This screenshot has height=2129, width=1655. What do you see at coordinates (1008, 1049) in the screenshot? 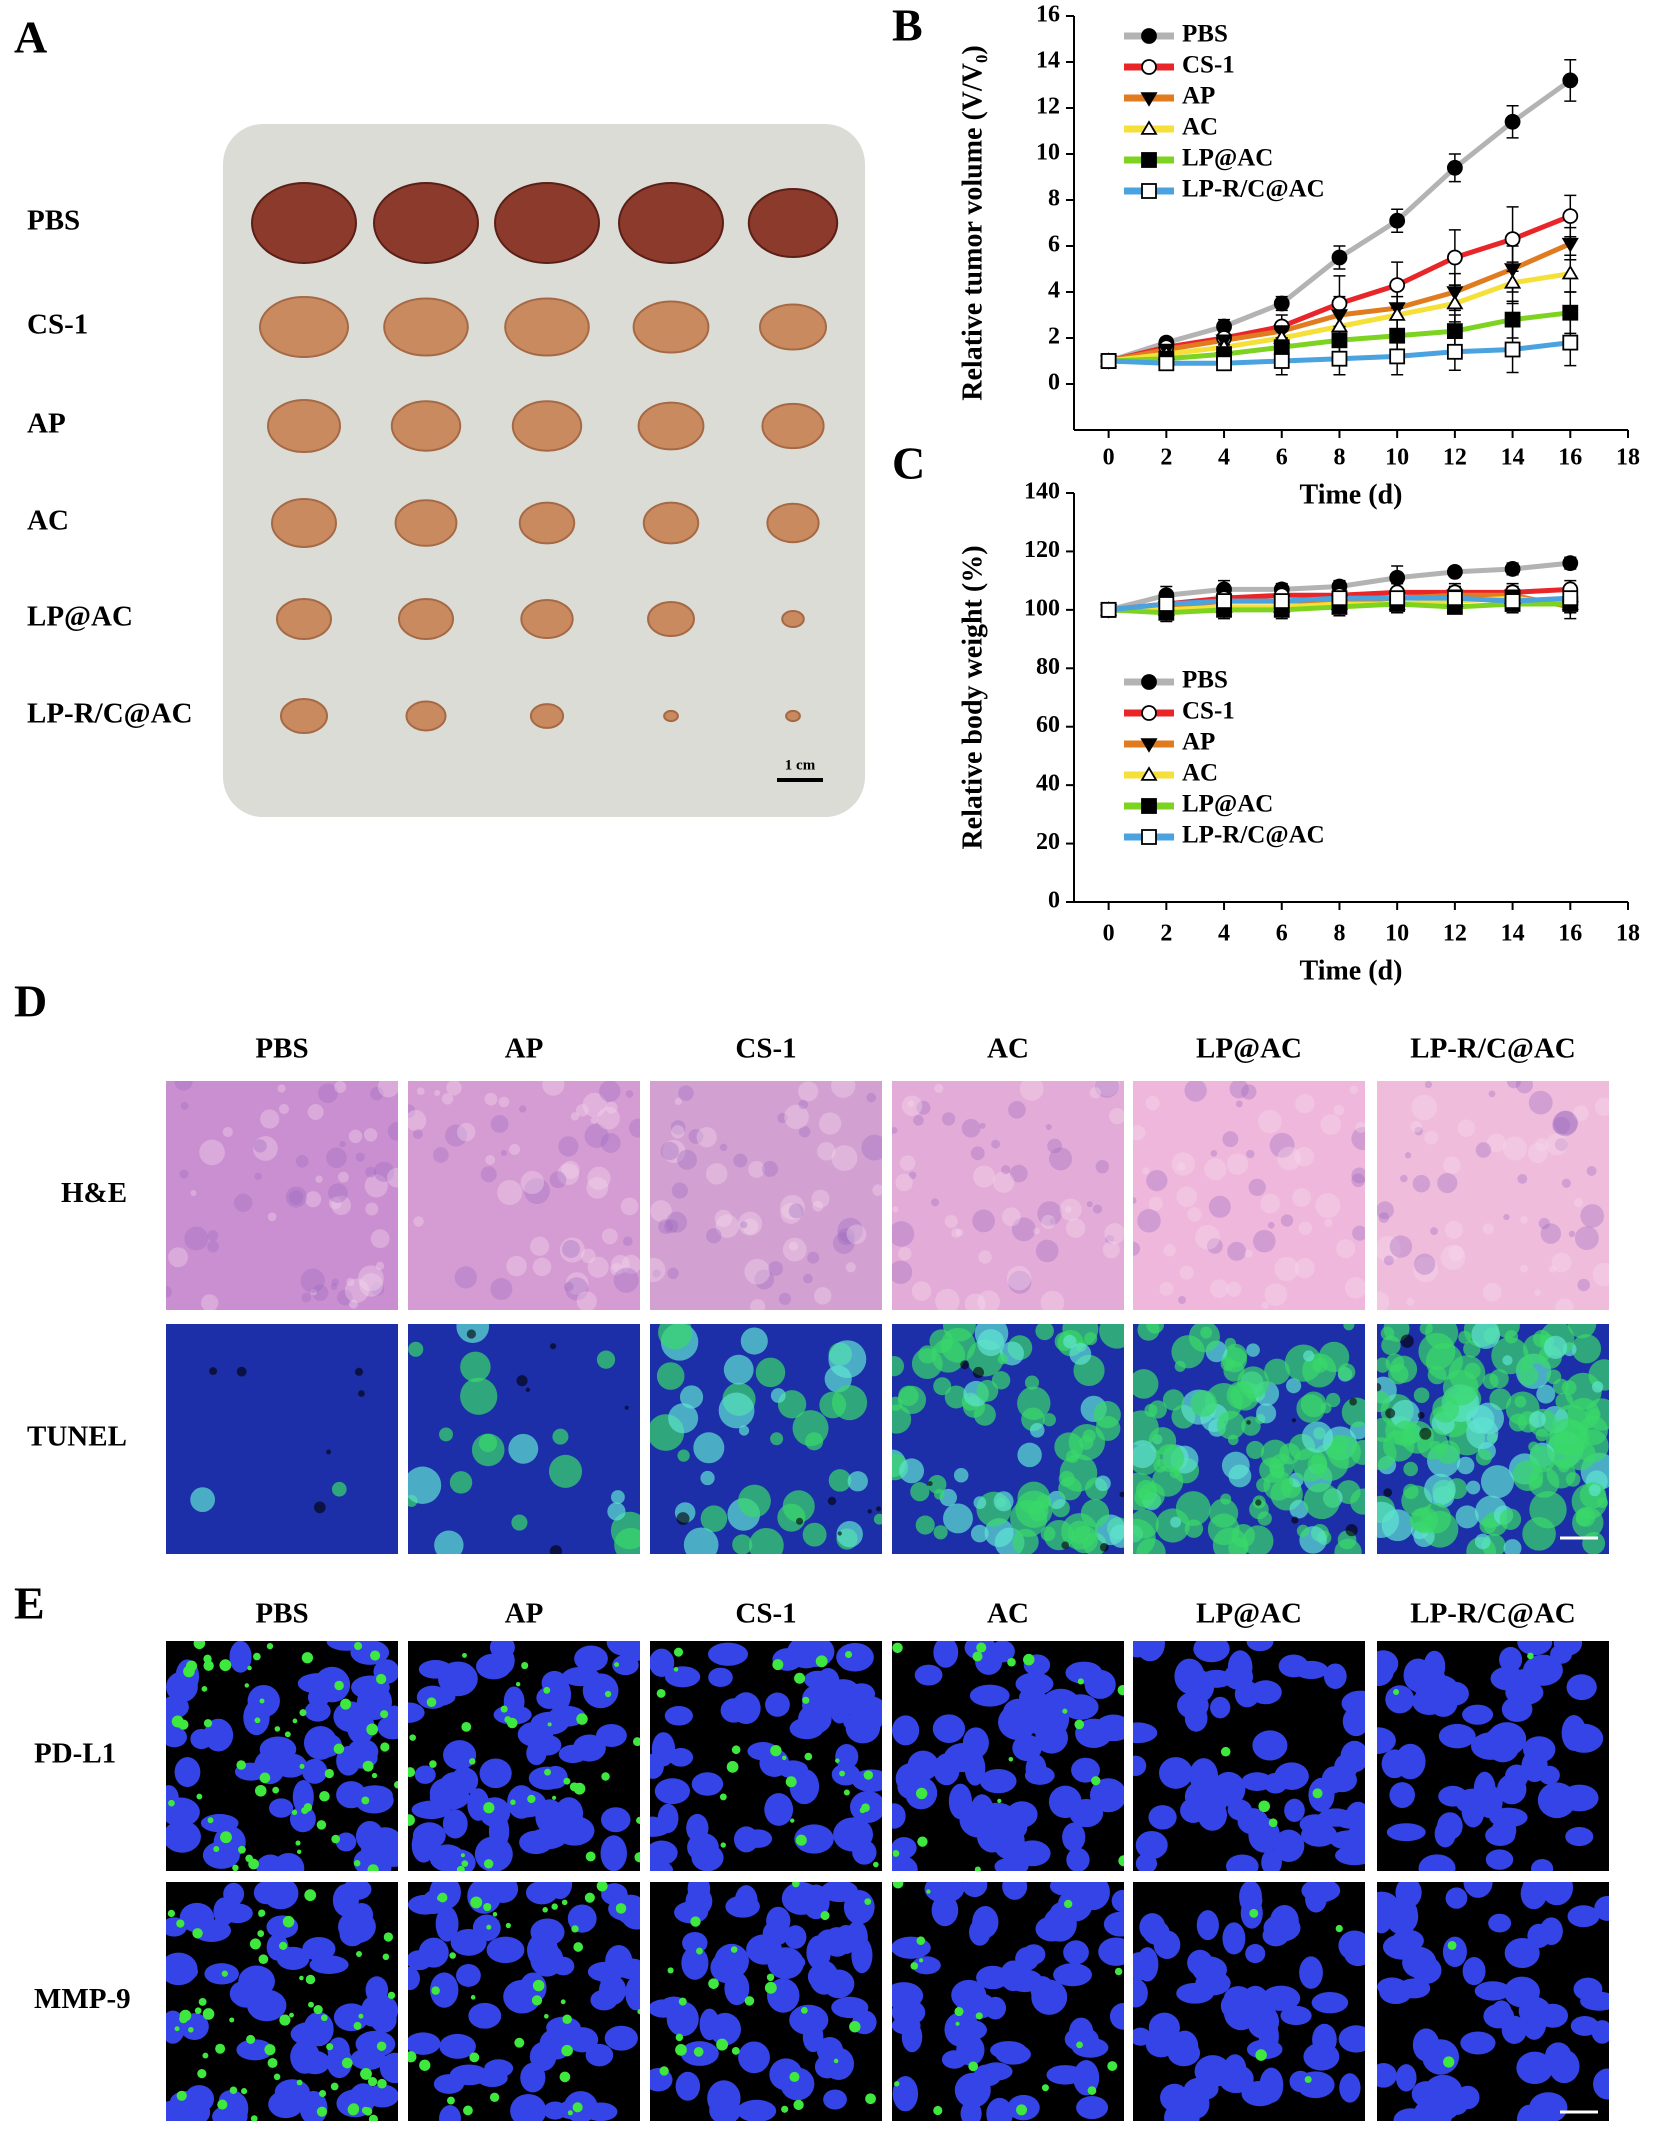
I see `column-label: AC` at bounding box center [1008, 1049].